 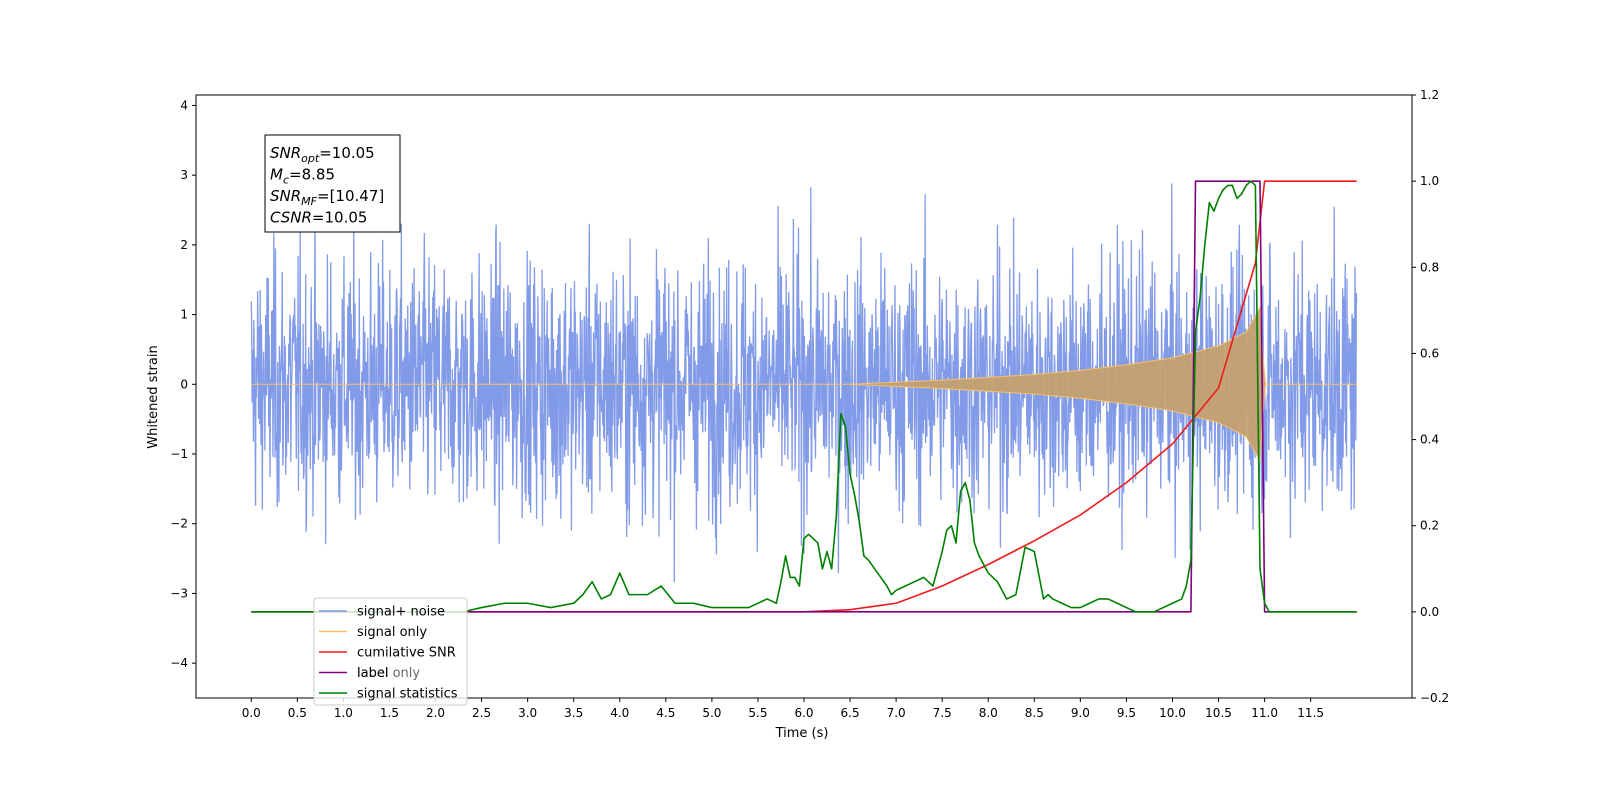 I want to click on x-axis-label: Time (s), so click(x=802, y=733).